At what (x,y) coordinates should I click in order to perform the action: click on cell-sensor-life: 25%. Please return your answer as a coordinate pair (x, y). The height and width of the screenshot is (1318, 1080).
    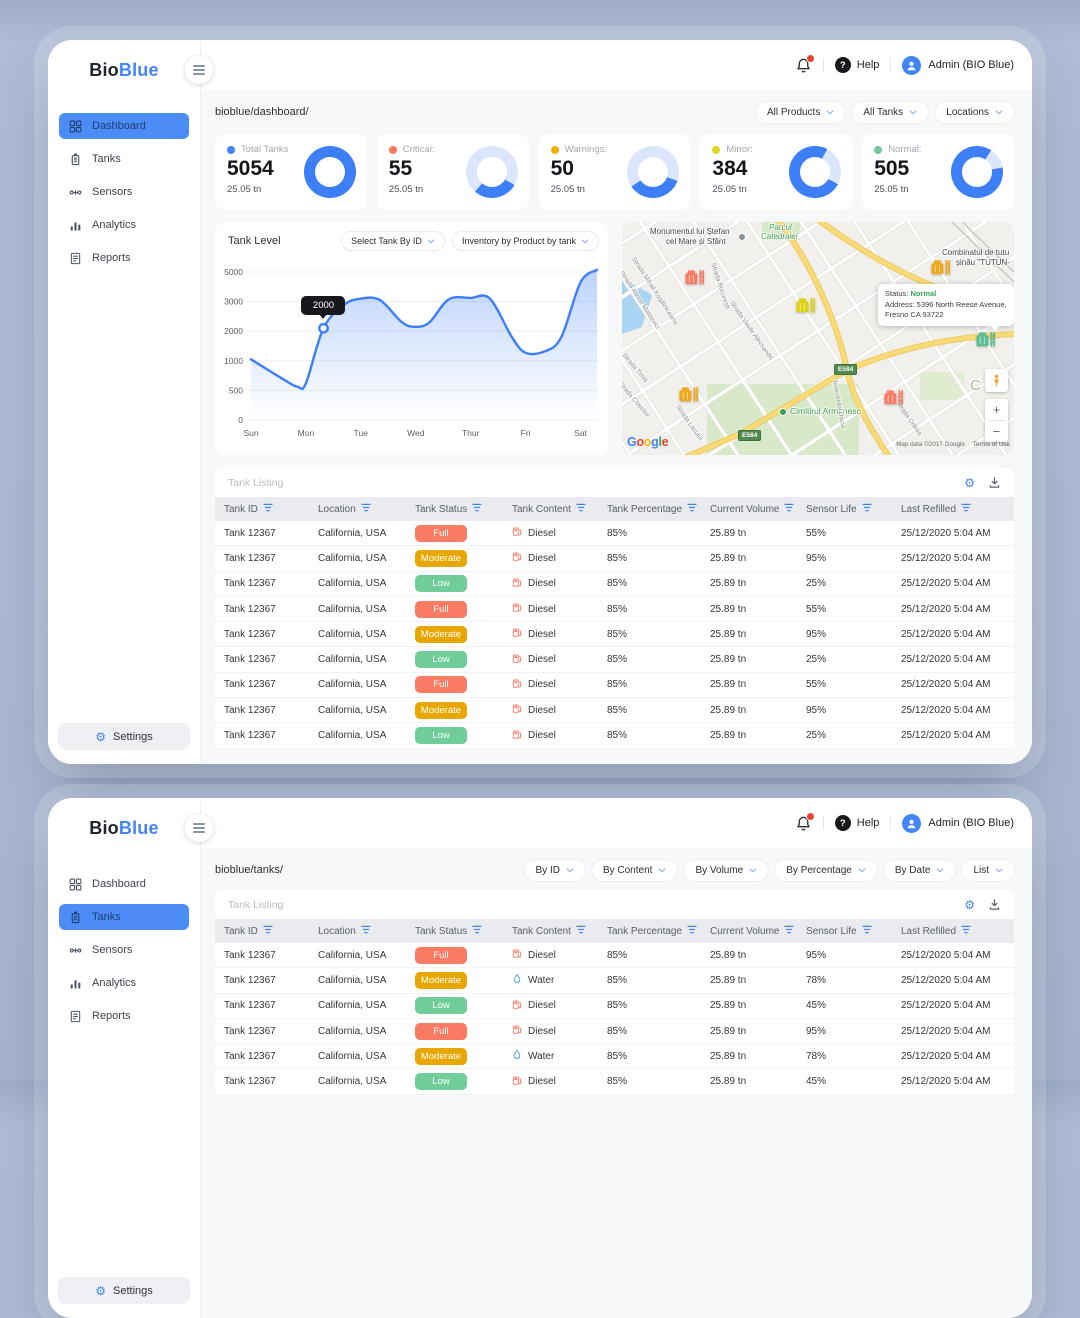
    Looking at the image, I should click on (816, 584).